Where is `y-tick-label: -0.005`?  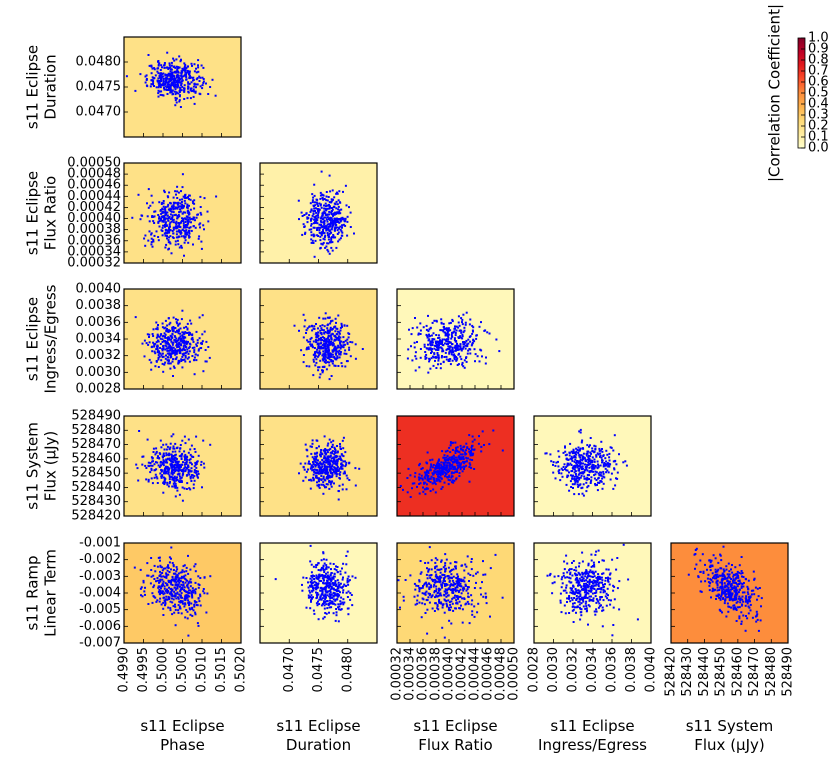
y-tick-label: -0.005 is located at coordinates (100, 609).